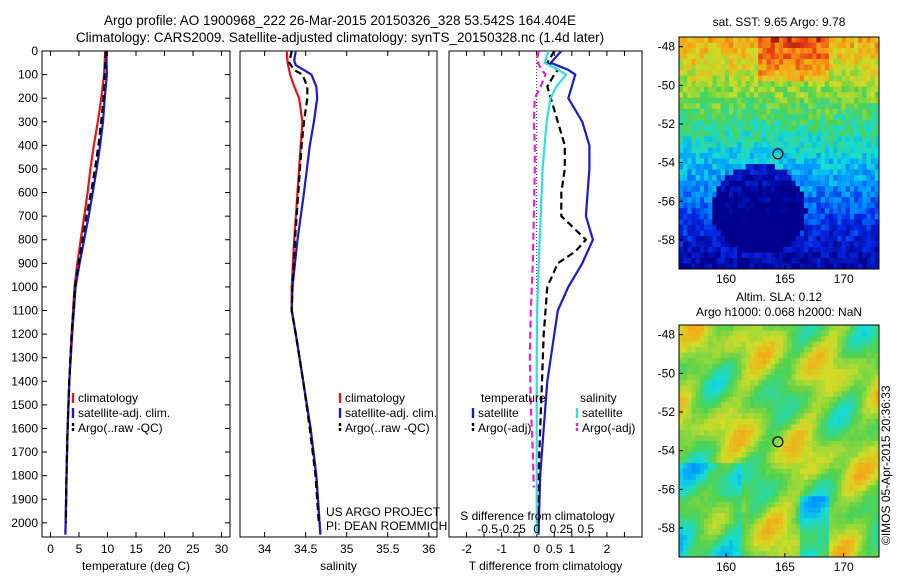 This screenshot has height=580, width=900. I want to click on salinity-legend-label-1: satellite-adj. clim., so click(391, 413).